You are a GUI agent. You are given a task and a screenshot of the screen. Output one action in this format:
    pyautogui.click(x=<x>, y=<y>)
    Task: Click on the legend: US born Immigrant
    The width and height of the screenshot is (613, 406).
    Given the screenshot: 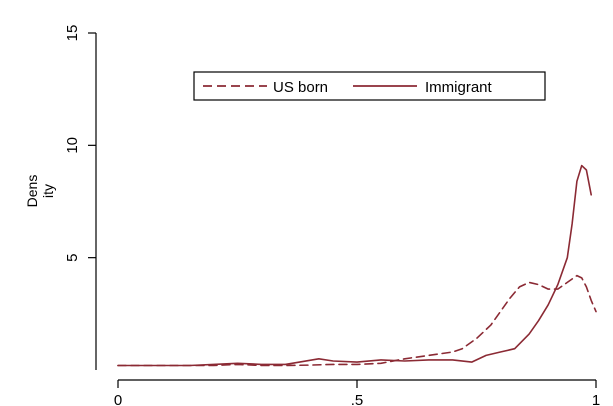 What is the action you would take?
    pyautogui.click(x=369, y=86)
    